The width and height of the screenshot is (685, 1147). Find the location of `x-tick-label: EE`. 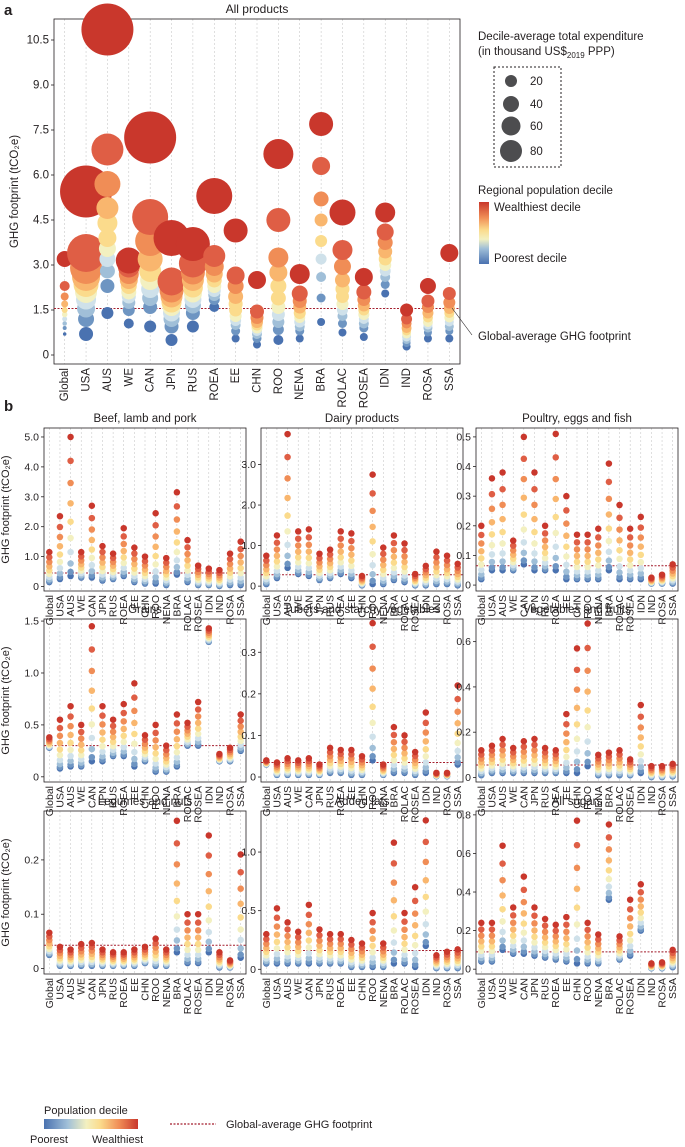

x-tick-label: EE is located at coordinates (567, 985).